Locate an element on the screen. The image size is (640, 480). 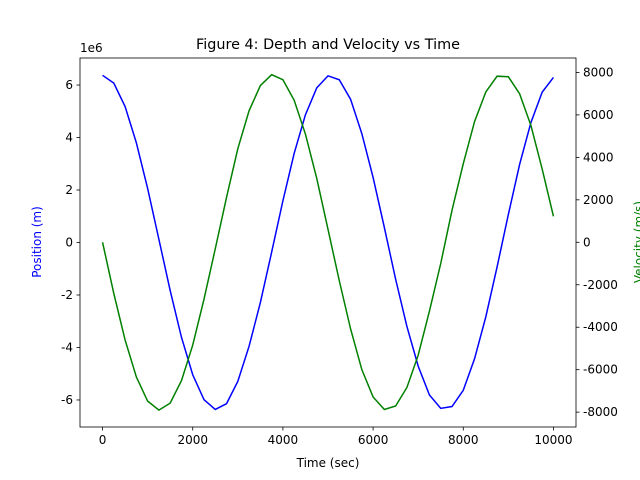
x-tick-label: 2000 is located at coordinates (192, 440).